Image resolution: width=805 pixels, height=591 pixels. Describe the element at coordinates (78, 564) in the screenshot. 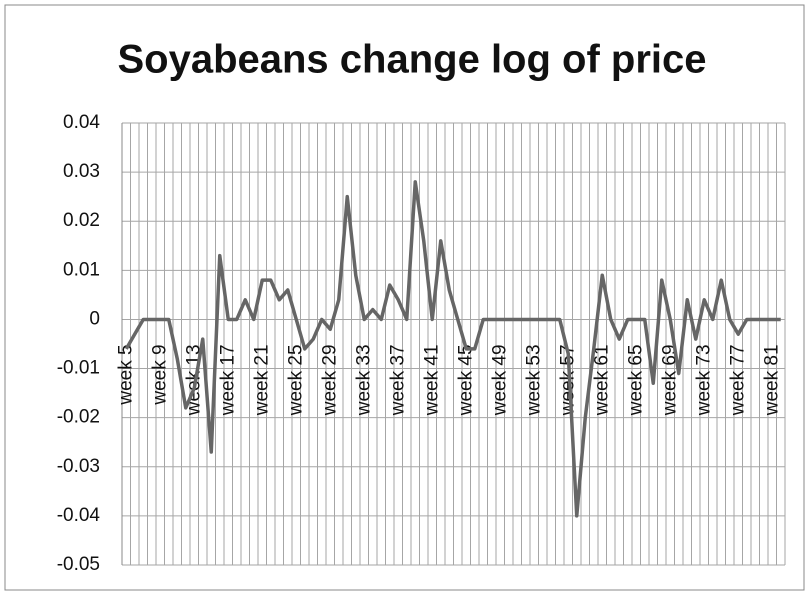

I see `y-tick-label: -0.05` at that location.